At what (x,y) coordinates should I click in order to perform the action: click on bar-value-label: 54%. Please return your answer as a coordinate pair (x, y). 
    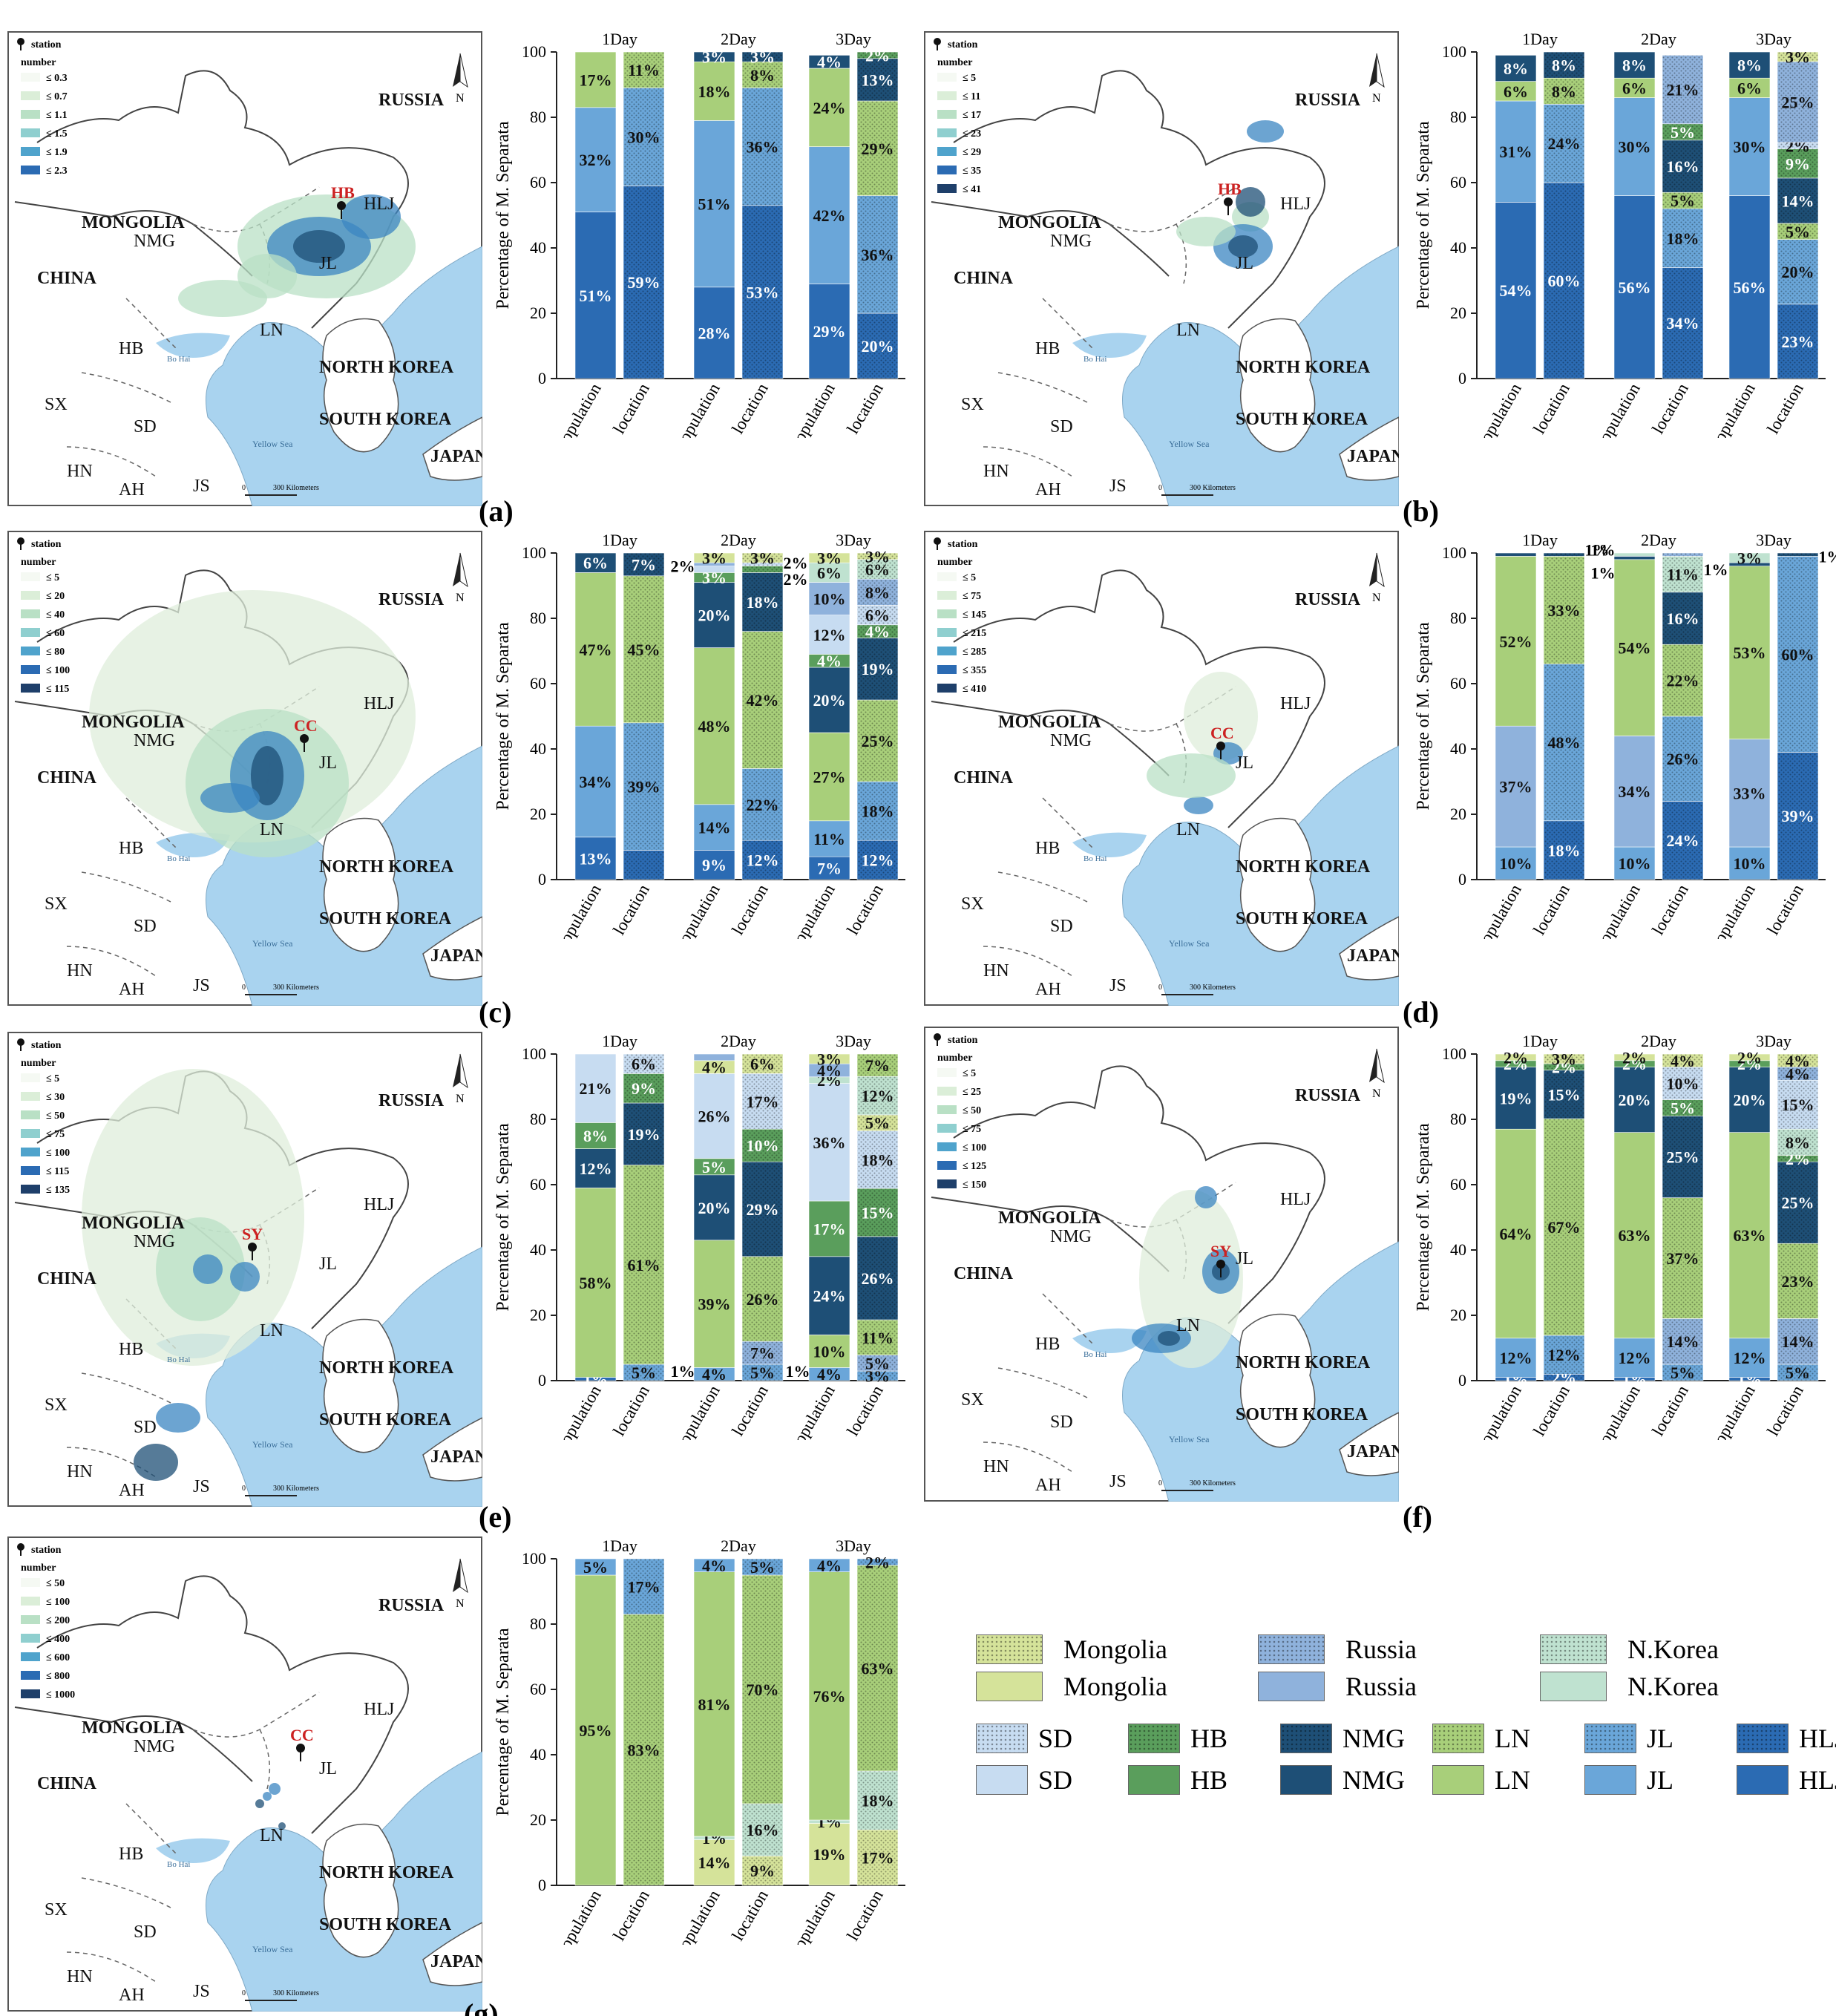
    Looking at the image, I should click on (1635, 649).